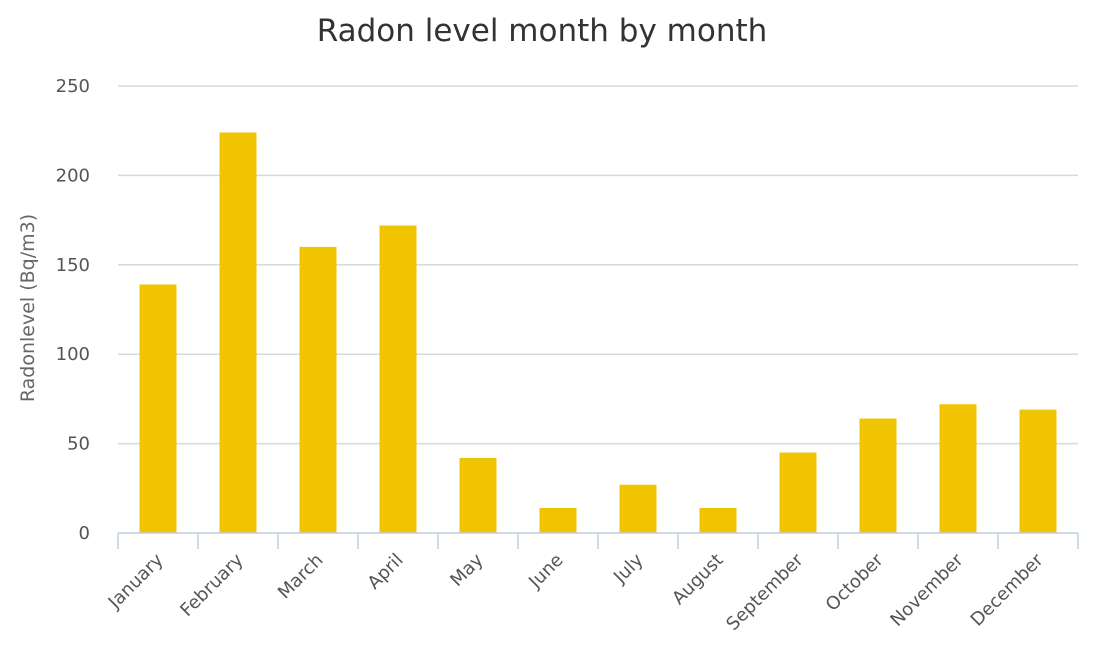  Describe the element at coordinates (78, 444) in the screenshot. I see `y-tick-label: 50` at that location.